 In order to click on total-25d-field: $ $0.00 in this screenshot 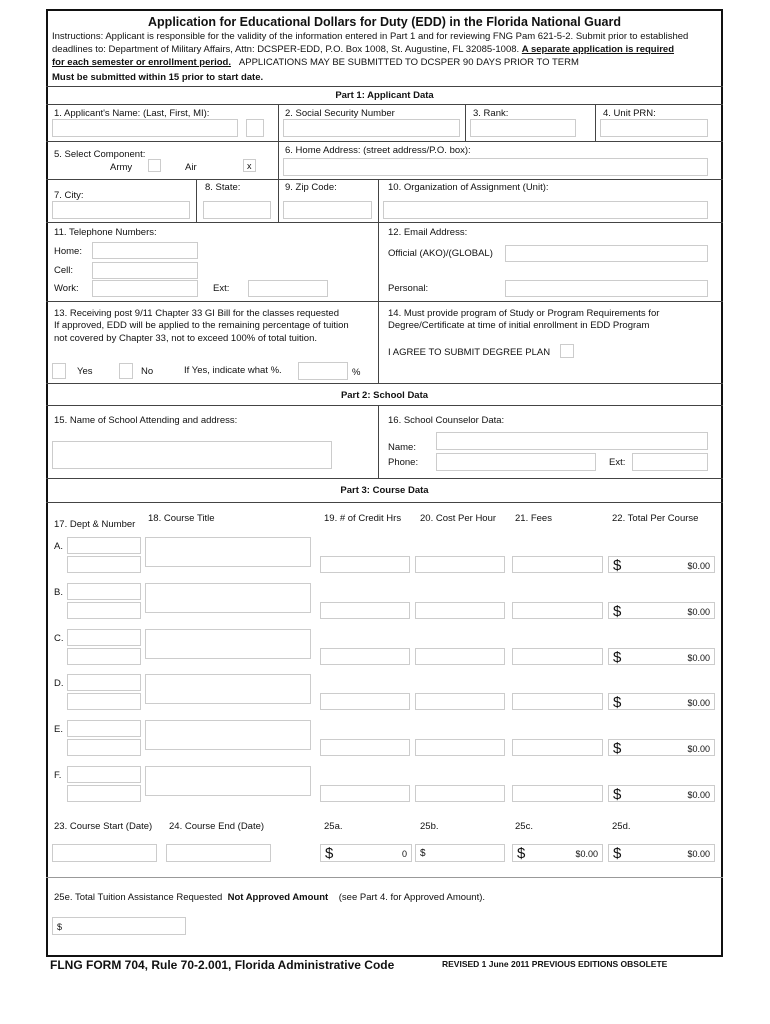, I will do `click(661, 853)`.